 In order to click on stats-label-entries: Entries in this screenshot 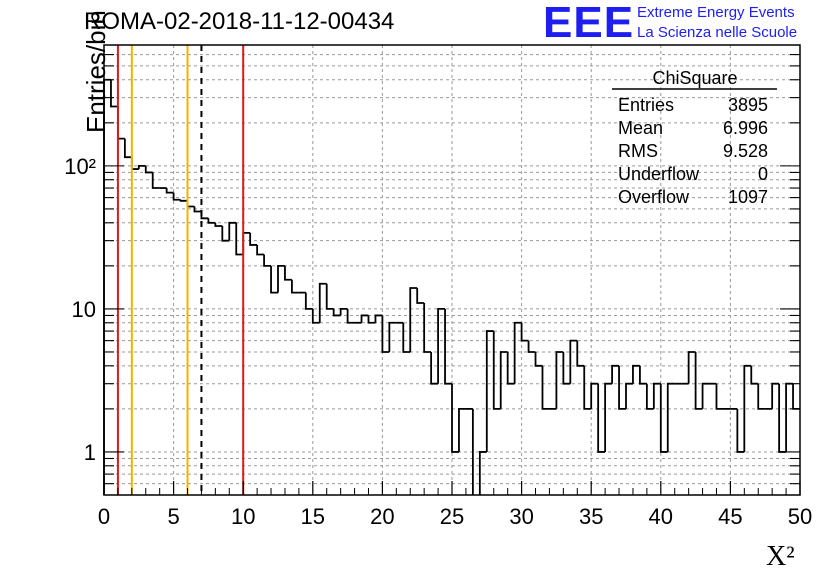, I will do `click(646, 105)`.